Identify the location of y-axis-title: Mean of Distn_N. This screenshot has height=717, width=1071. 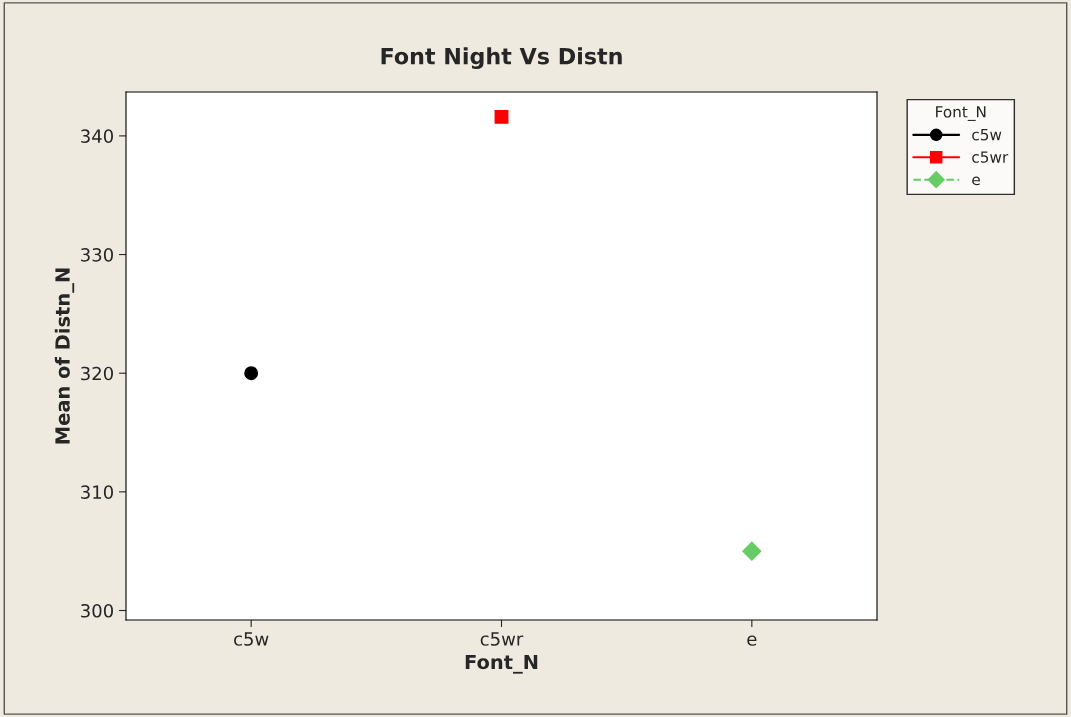
(64, 356).